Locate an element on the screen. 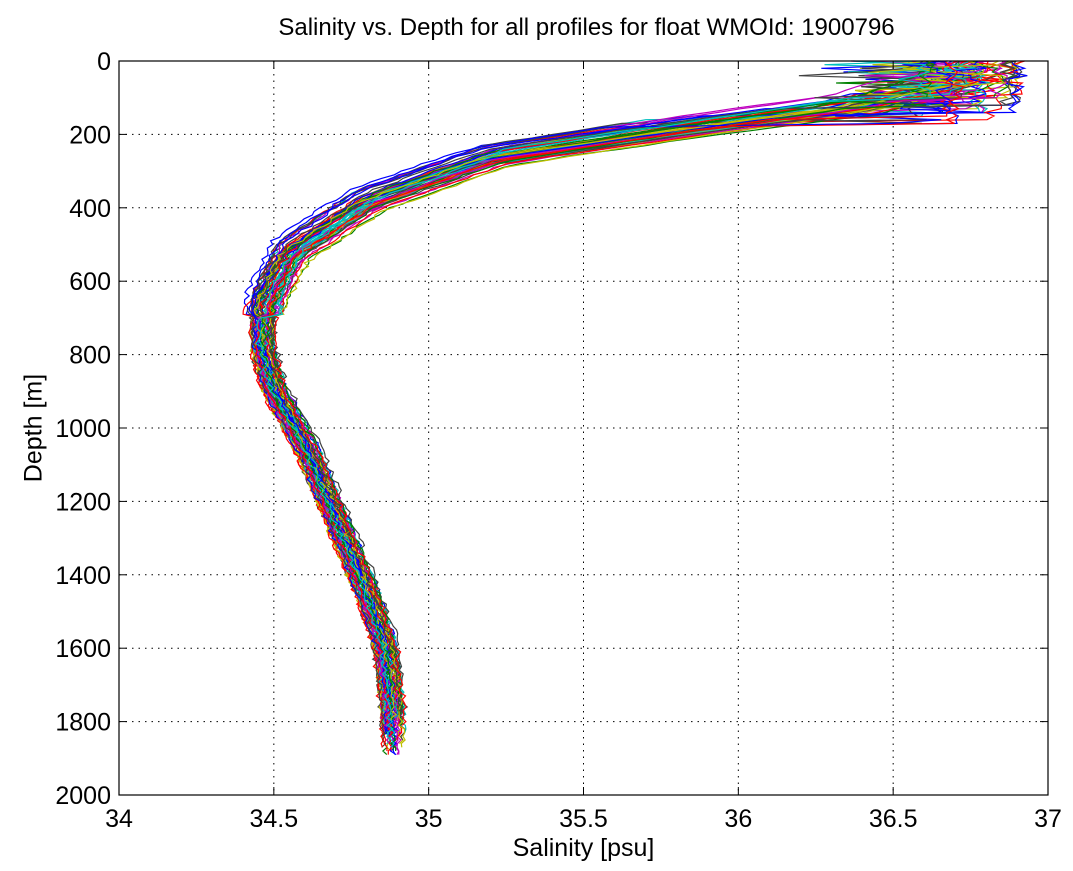 This screenshot has width=1073, height=871. y-tick-label: 2000 is located at coordinates (83, 796).